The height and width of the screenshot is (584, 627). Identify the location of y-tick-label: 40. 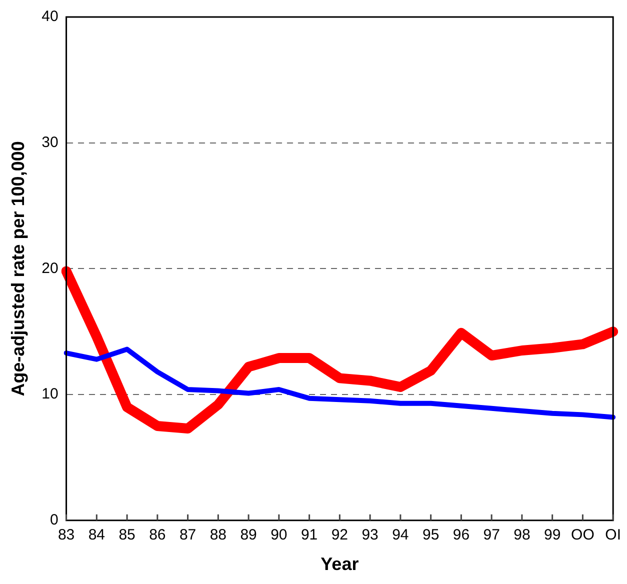
(50, 17).